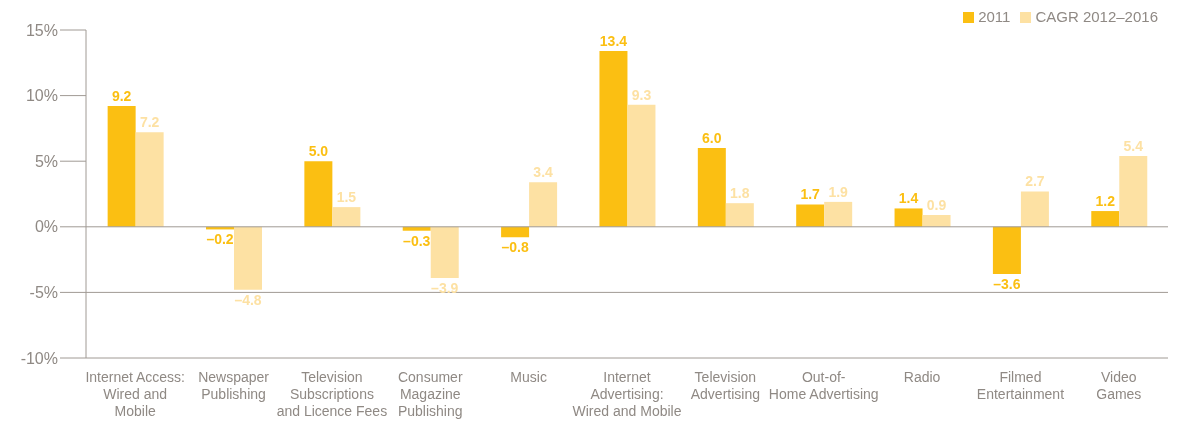 This screenshot has width=1189, height=438. What do you see at coordinates (318, 151) in the screenshot?
I see `data-label: 5.0` at bounding box center [318, 151].